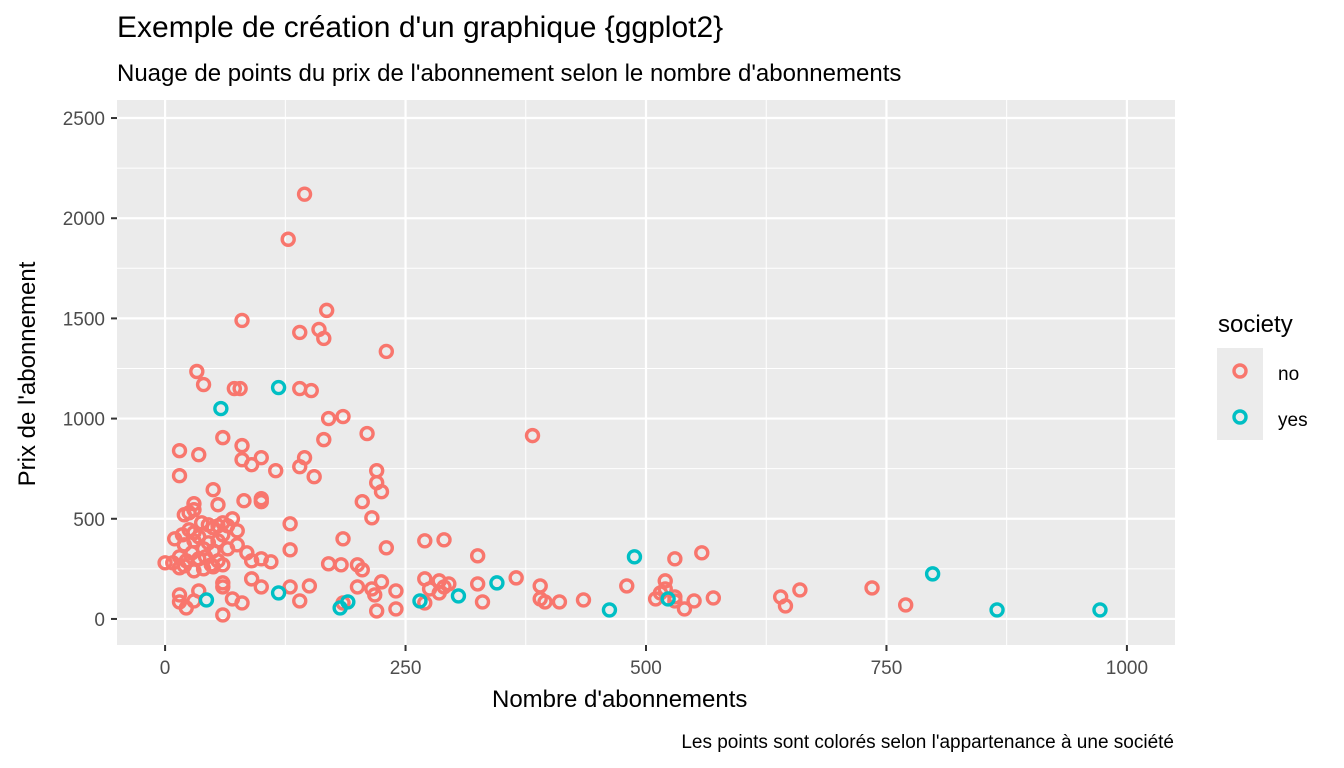 Image resolution: width=1344 pixels, height=768 pixels. What do you see at coordinates (84, 420) in the screenshot?
I see `y-tick-label: 1000` at bounding box center [84, 420].